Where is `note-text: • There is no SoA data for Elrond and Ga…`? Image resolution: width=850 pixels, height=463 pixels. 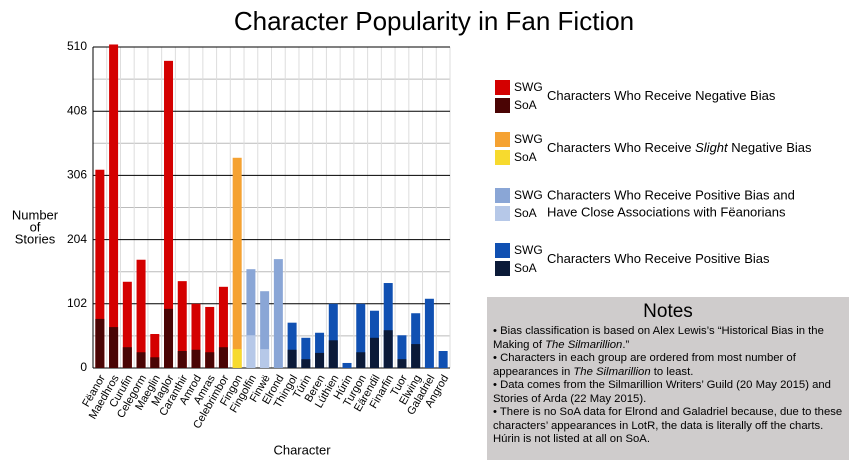
note-text: • There is no SoA data for Elrond and Ga… is located at coordinates (668, 425).